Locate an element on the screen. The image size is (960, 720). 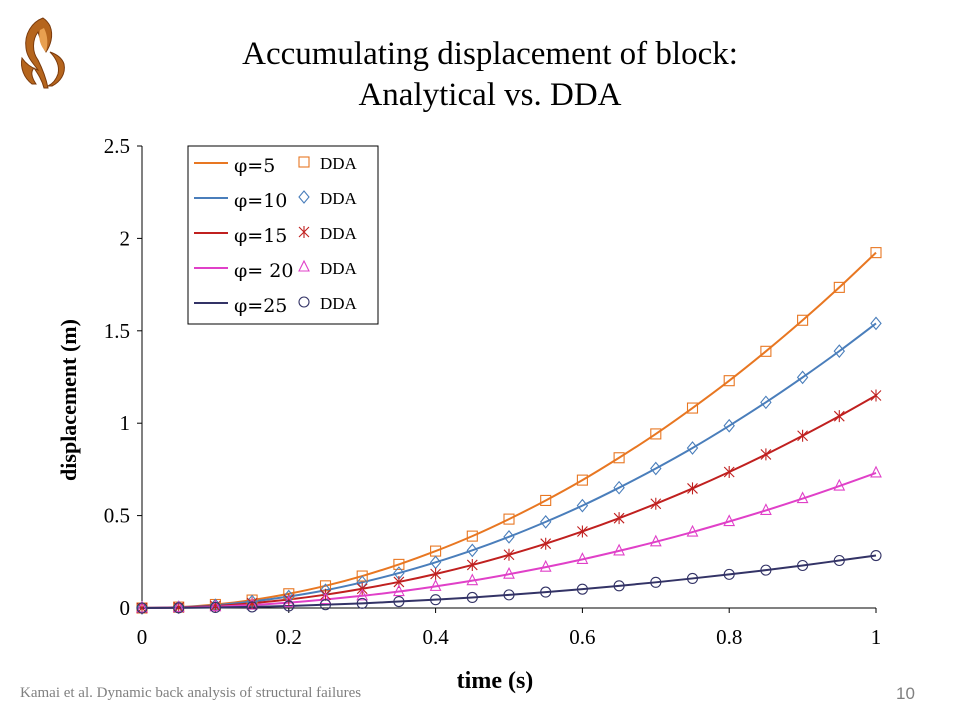
x-tick-label: 0.4 is located at coordinates (435, 637).